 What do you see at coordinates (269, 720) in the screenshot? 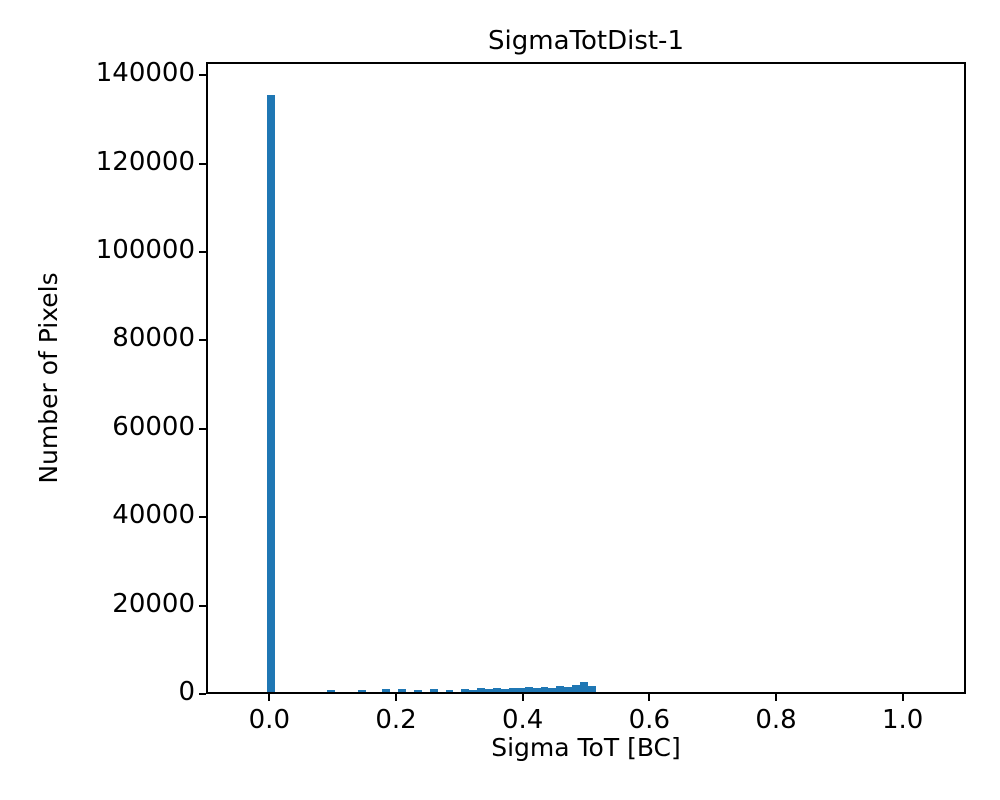
I see `x-tick-label: 0.0` at bounding box center [269, 720].